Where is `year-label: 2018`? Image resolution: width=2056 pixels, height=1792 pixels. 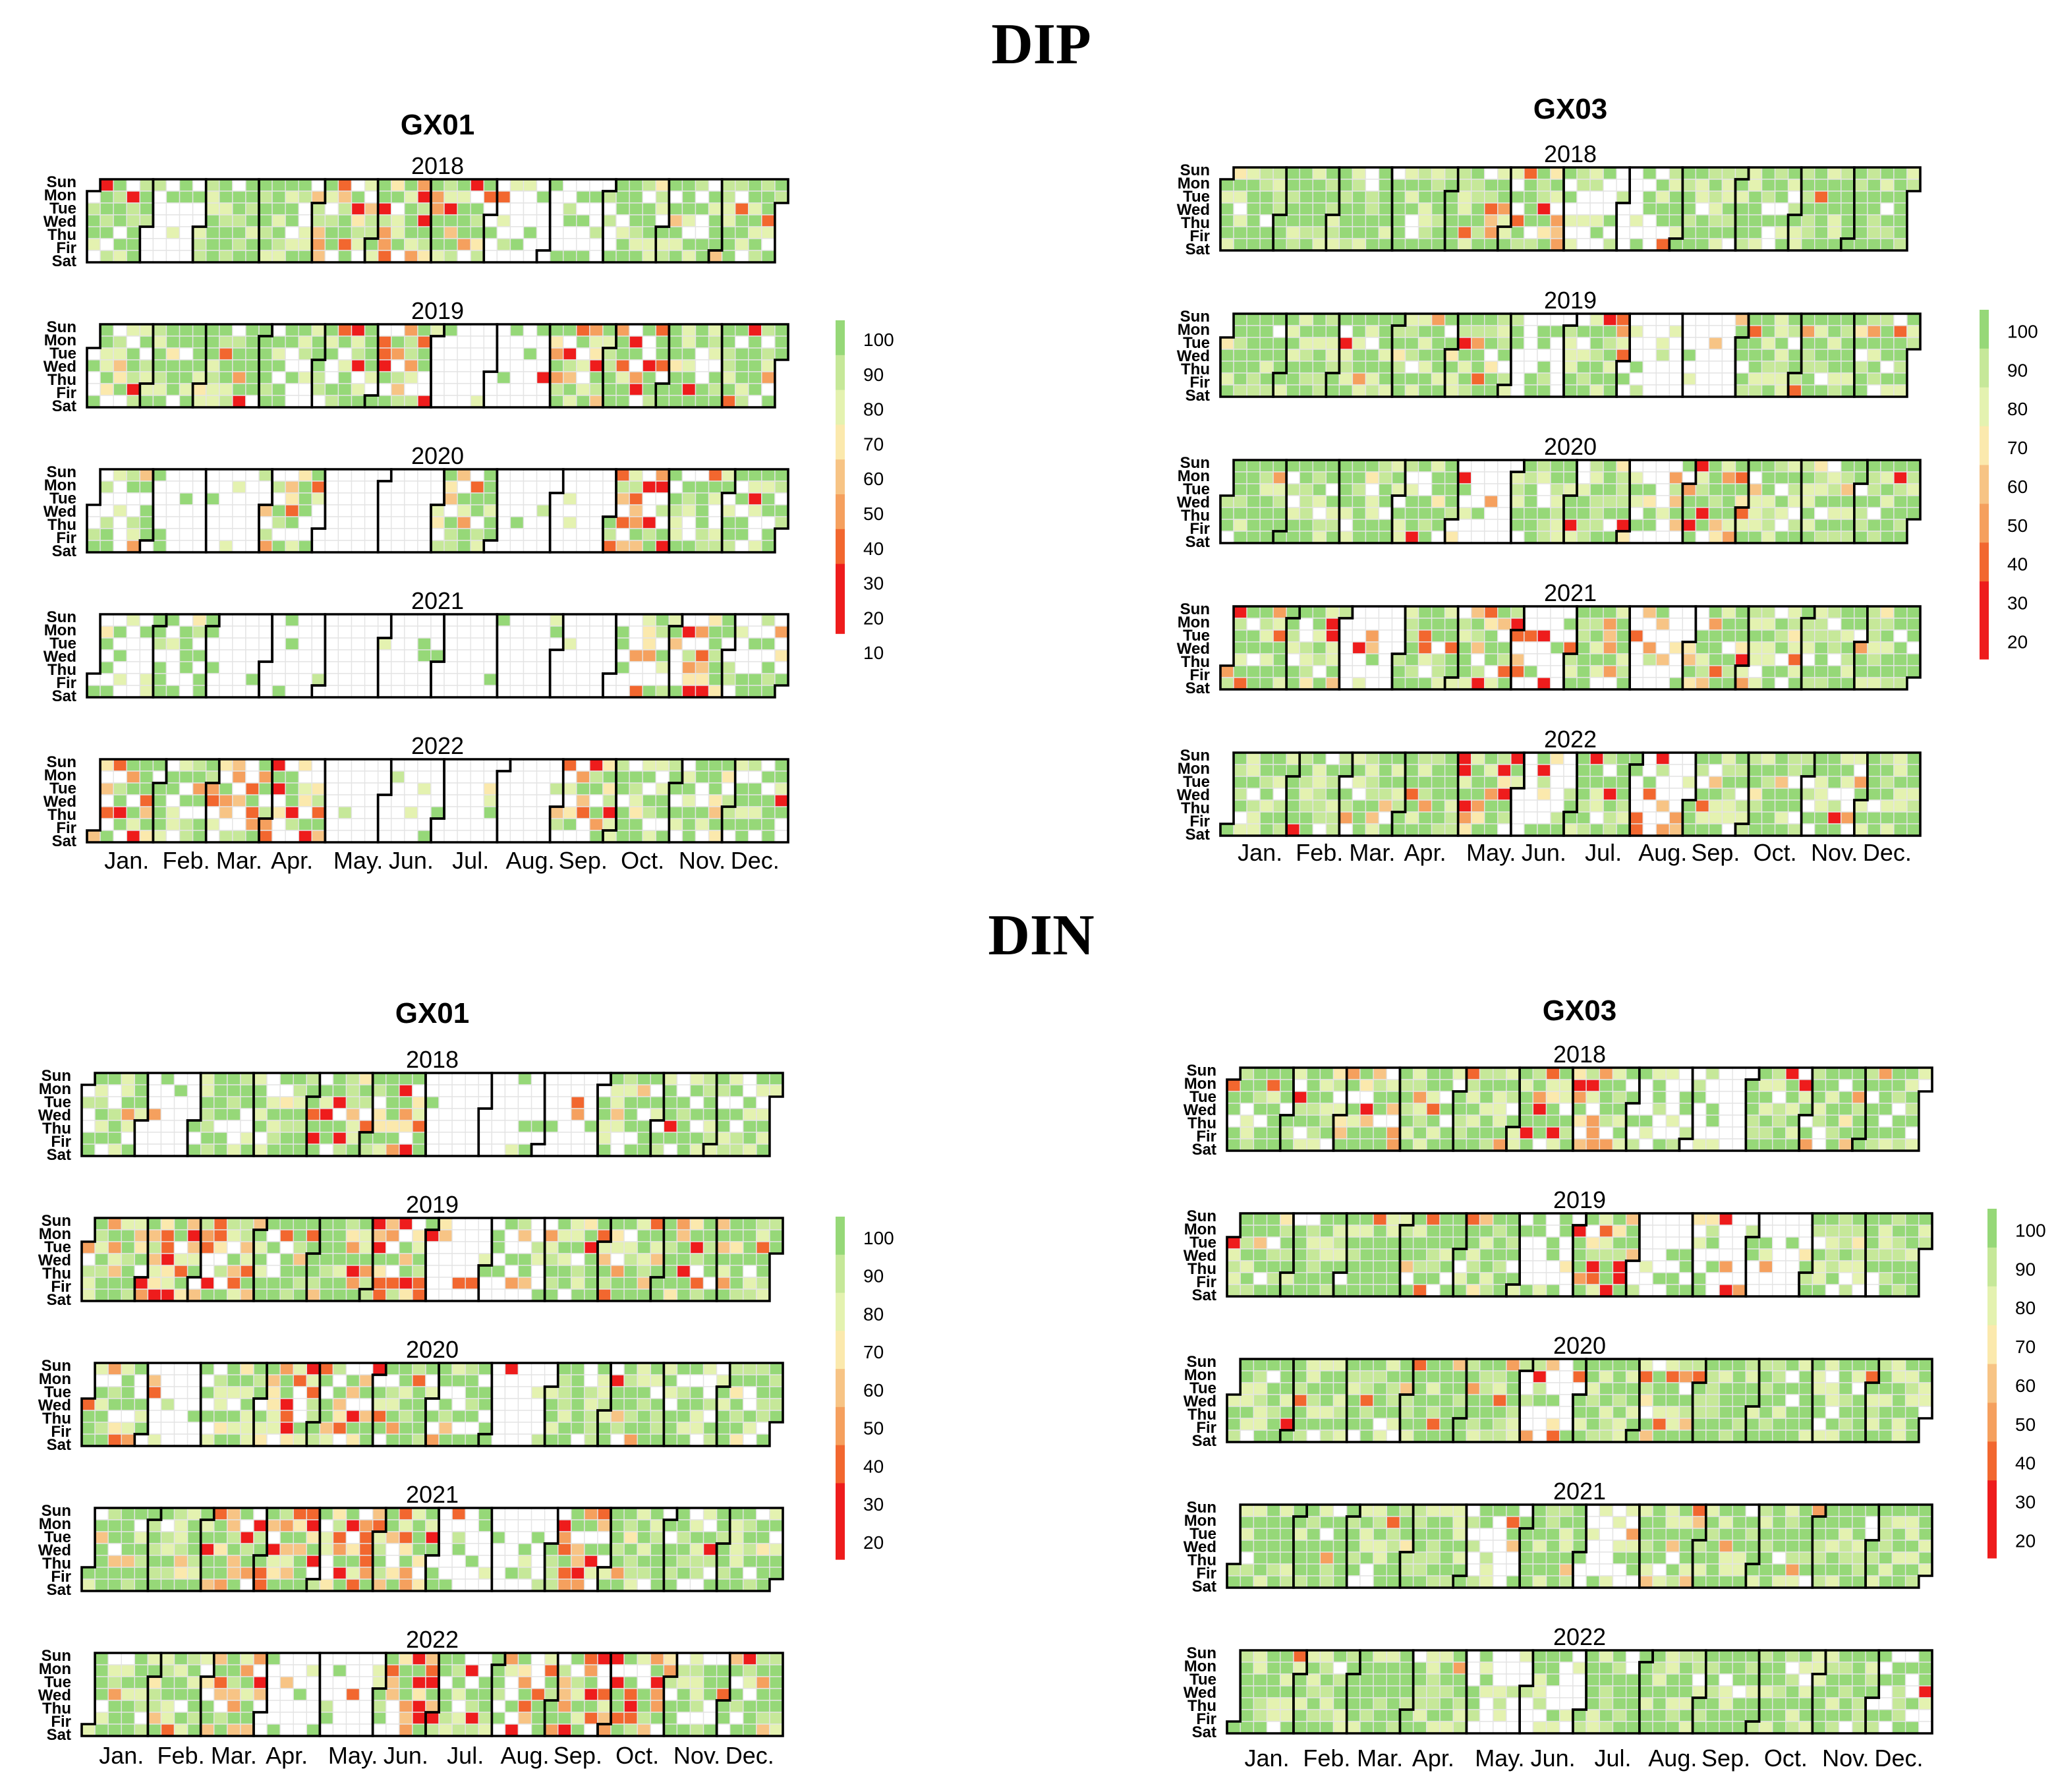
year-label: 2018 is located at coordinates (432, 1059).